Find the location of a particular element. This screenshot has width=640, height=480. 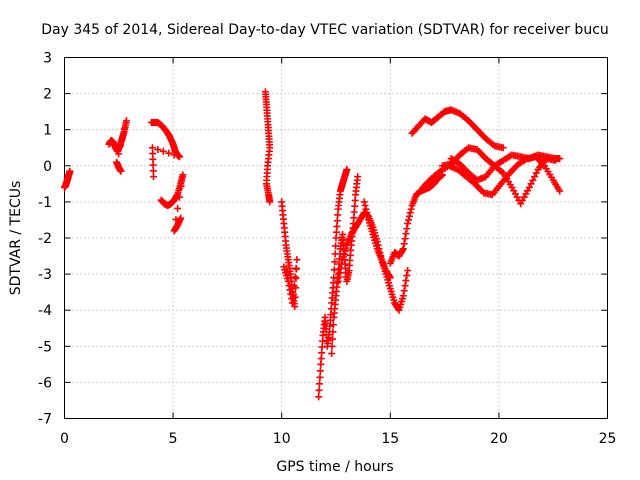

x-tick-label: 15 is located at coordinates (390, 439).